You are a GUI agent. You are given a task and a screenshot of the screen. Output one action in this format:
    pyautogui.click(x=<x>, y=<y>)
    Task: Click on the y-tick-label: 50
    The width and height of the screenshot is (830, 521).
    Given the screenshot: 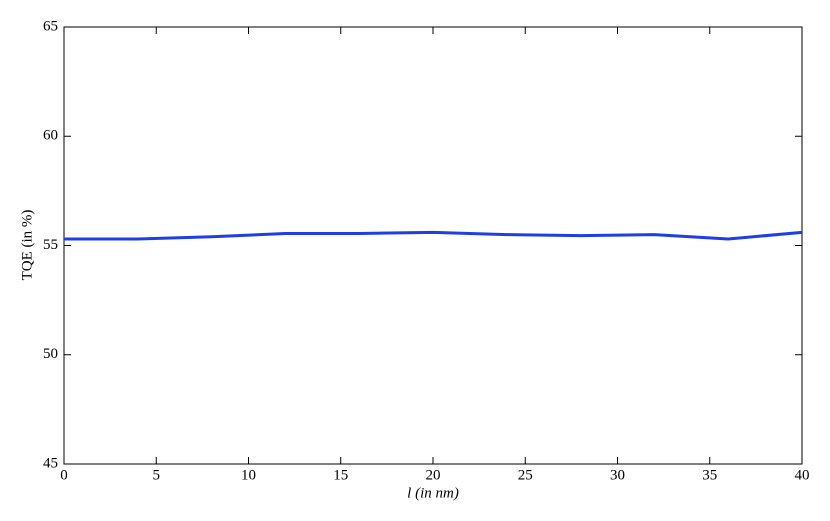 What is the action you would take?
    pyautogui.click(x=50, y=354)
    